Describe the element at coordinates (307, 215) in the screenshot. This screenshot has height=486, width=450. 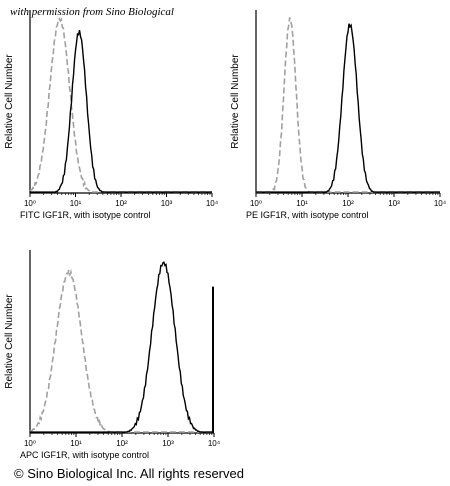
I see `x-axis-label: PE IGF1R, with isotype control` at that location.